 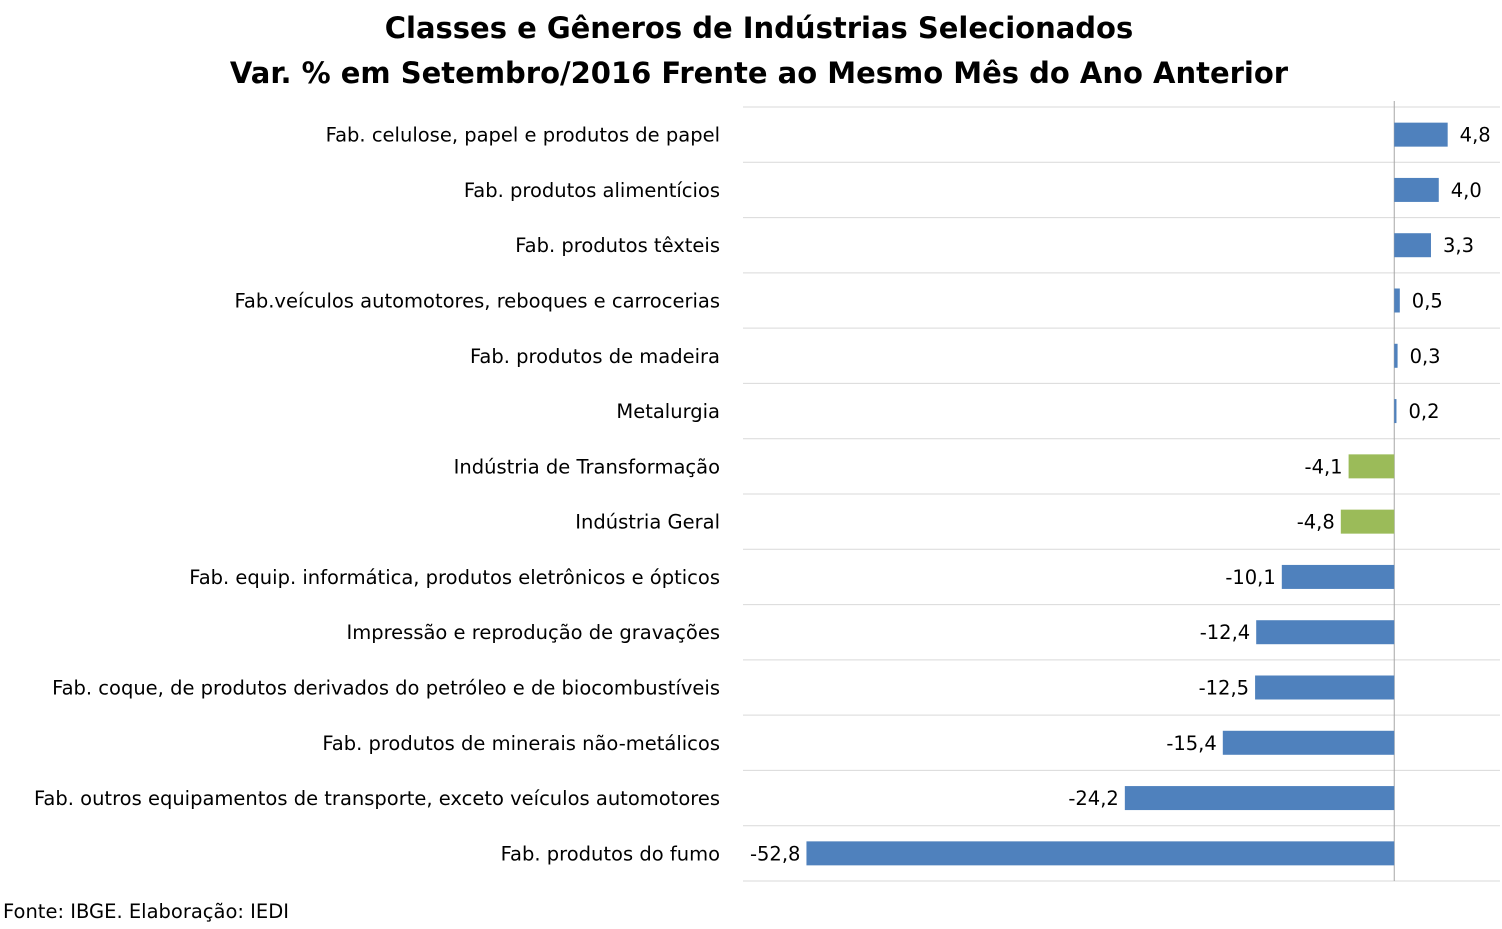 What do you see at coordinates (592, 190) in the screenshot?
I see `category-label: Fab. produtos alimentícios` at bounding box center [592, 190].